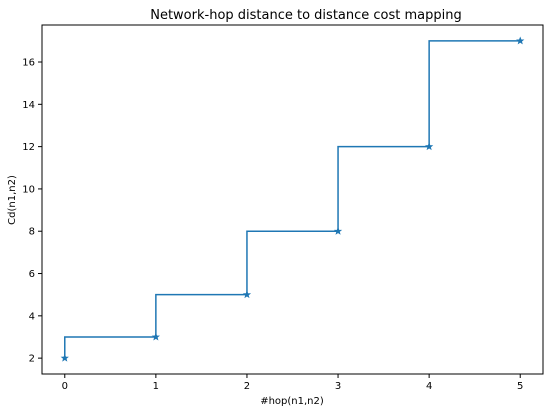 The image size is (550, 411). What do you see at coordinates (28, 105) in the screenshot?
I see `y-tick-label: 14` at bounding box center [28, 105].